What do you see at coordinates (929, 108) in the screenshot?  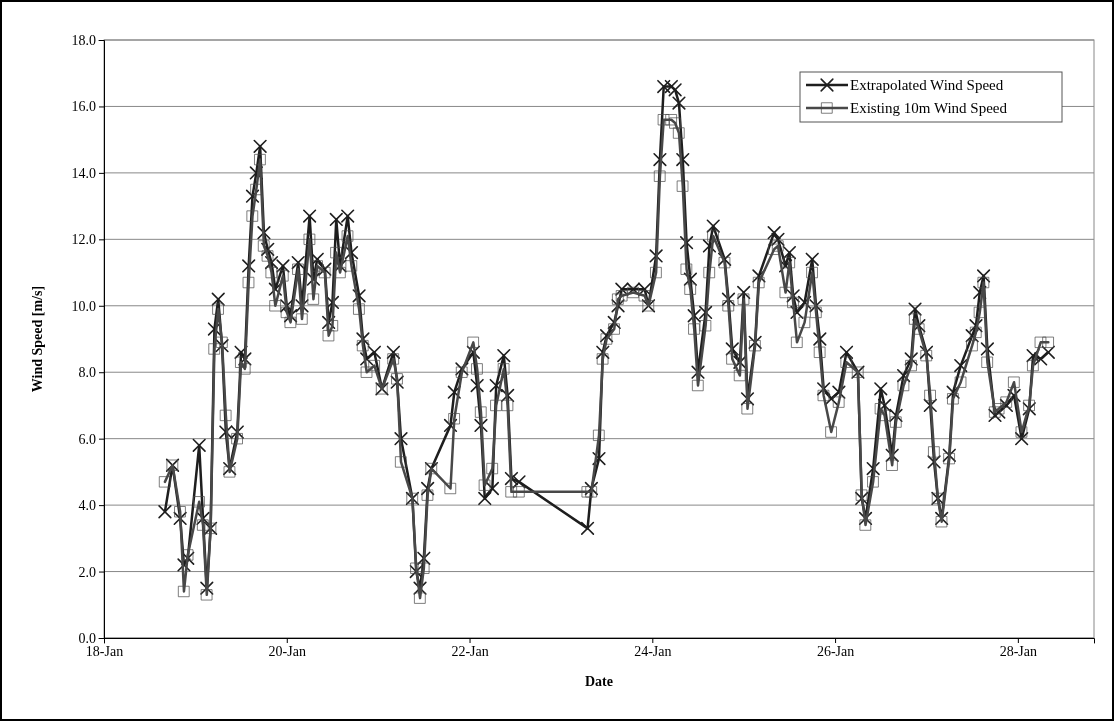 I see `legend-label: Existing 10m Wind Speed` at bounding box center [929, 108].